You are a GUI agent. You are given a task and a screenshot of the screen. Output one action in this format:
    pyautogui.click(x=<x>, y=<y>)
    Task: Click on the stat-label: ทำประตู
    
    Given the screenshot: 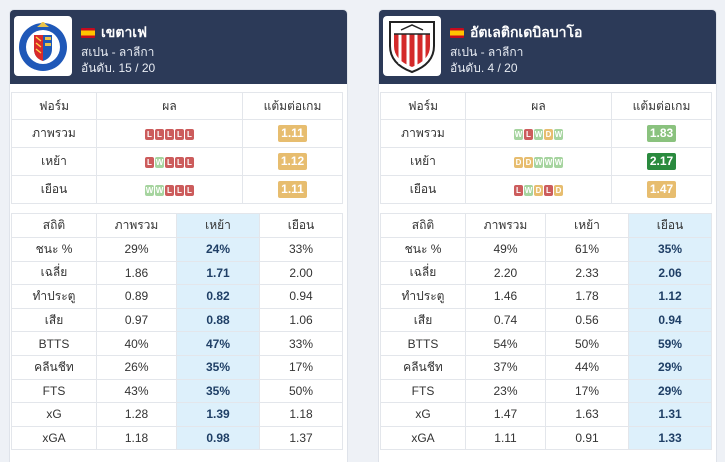 What is the action you would take?
    pyautogui.click(x=54, y=296)
    